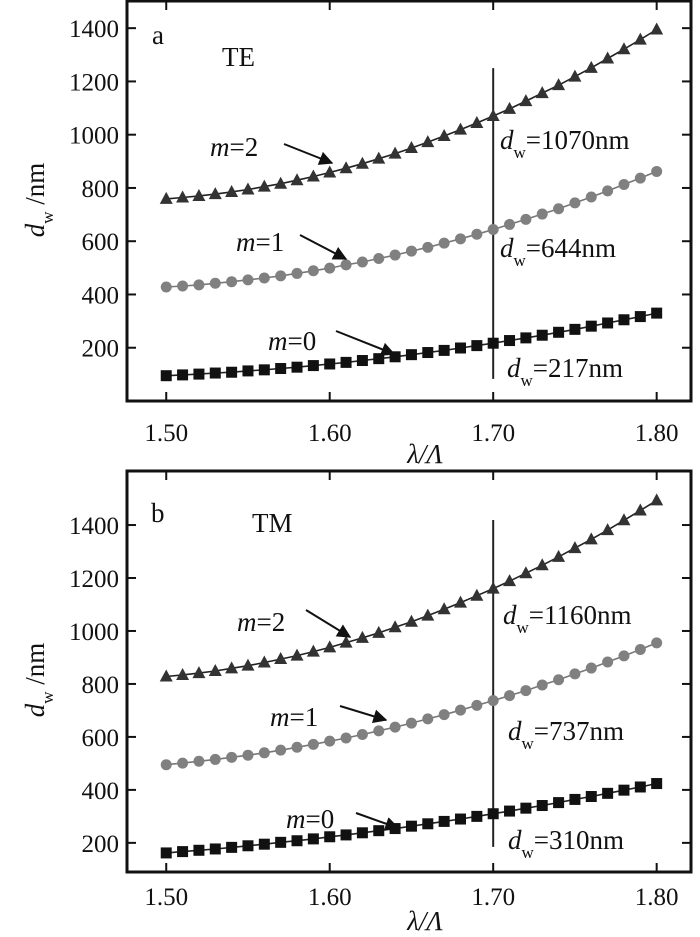 The image size is (700, 937). What do you see at coordinates (101, 791) in the screenshot?
I see `y-tick-label: 400` at bounding box center [101, 791].